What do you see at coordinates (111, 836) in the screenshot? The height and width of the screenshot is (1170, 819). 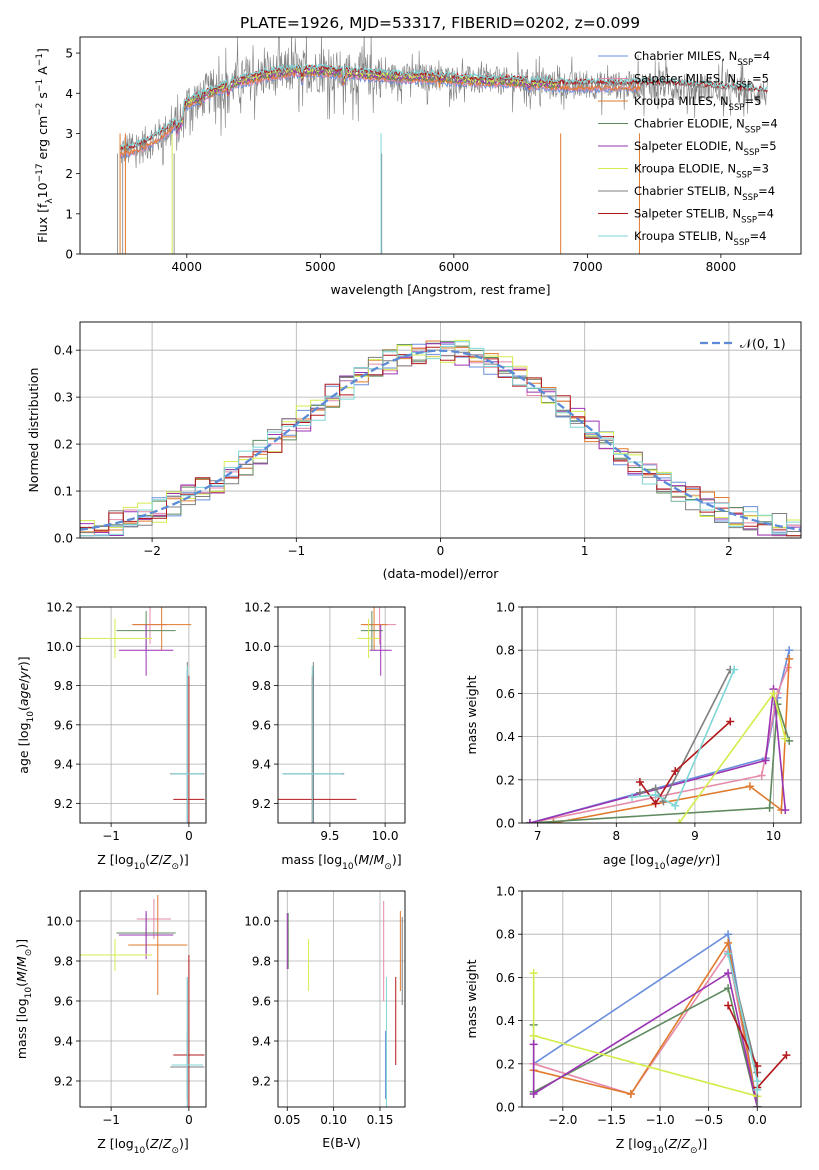 I see `x-tick-label: −1` at bounding box center [111, 836].